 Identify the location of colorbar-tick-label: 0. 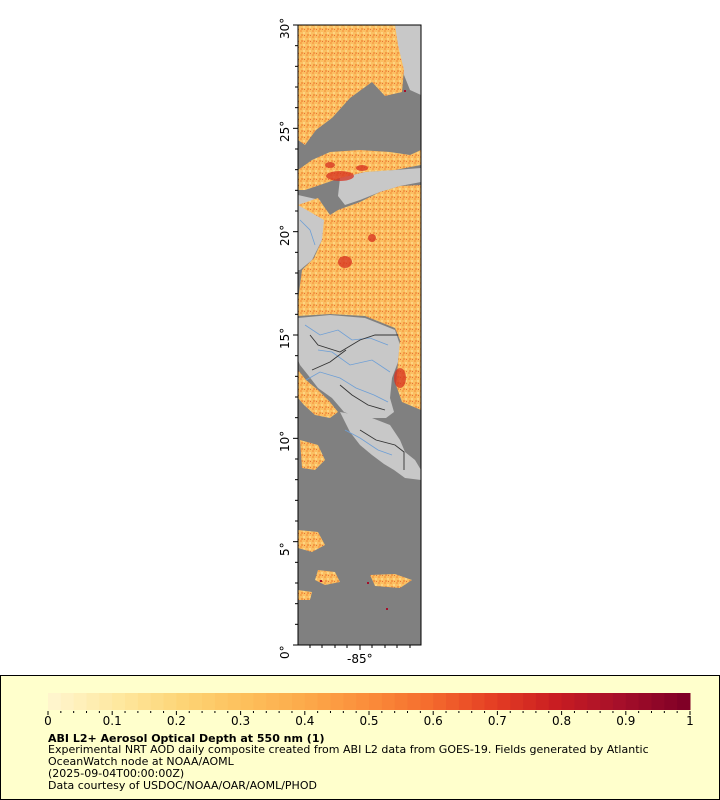
(48, 721).